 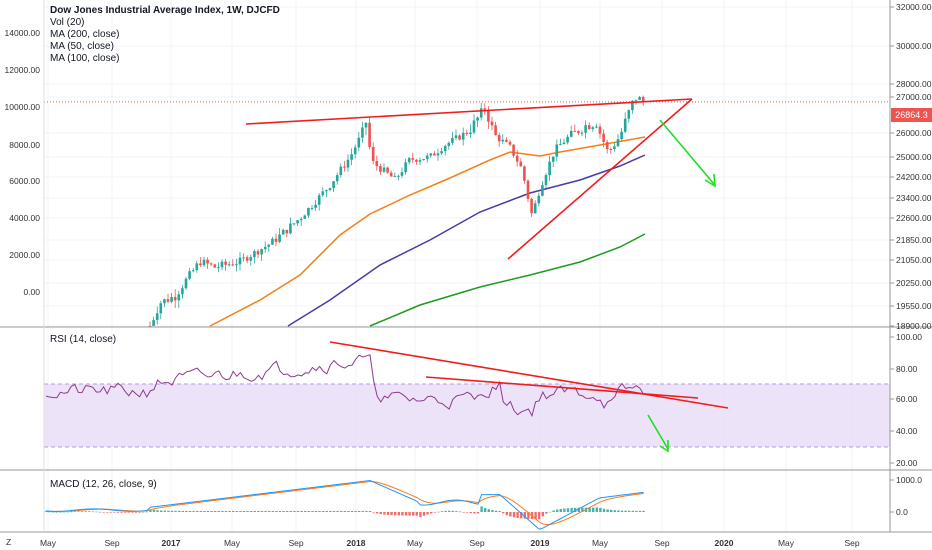 What do you see at coordinates (914, 157) in the screenshot?
I see `price-tick-label: 25000.00` at bounding box center [914, 157].